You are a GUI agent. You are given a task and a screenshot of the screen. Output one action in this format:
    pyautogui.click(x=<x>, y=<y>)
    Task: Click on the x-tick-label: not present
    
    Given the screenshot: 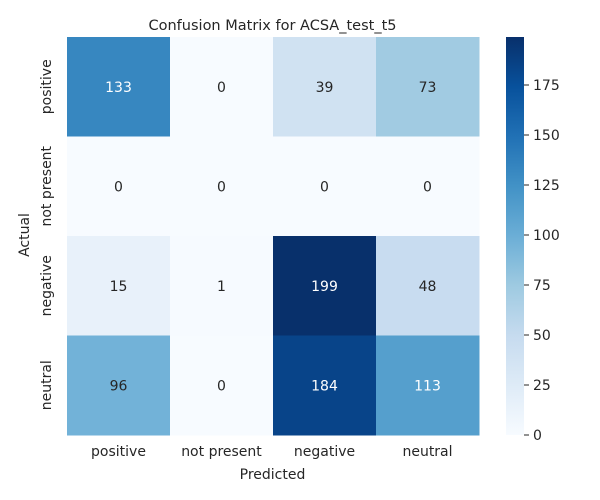 What is the action you would take?
    pyautogui.click(x=221, y=452)
    